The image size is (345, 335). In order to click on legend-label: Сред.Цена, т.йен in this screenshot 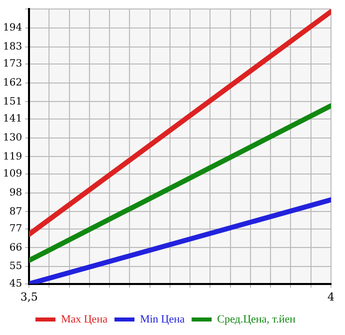, I will do `click(256, 319)`.